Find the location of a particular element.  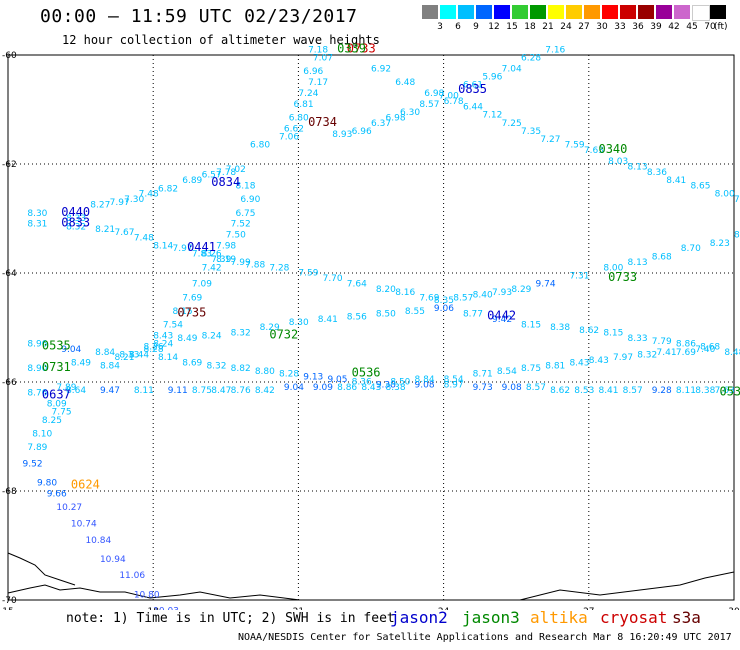

swh-value-label: 7.98 is located at coordinates (226, 246).